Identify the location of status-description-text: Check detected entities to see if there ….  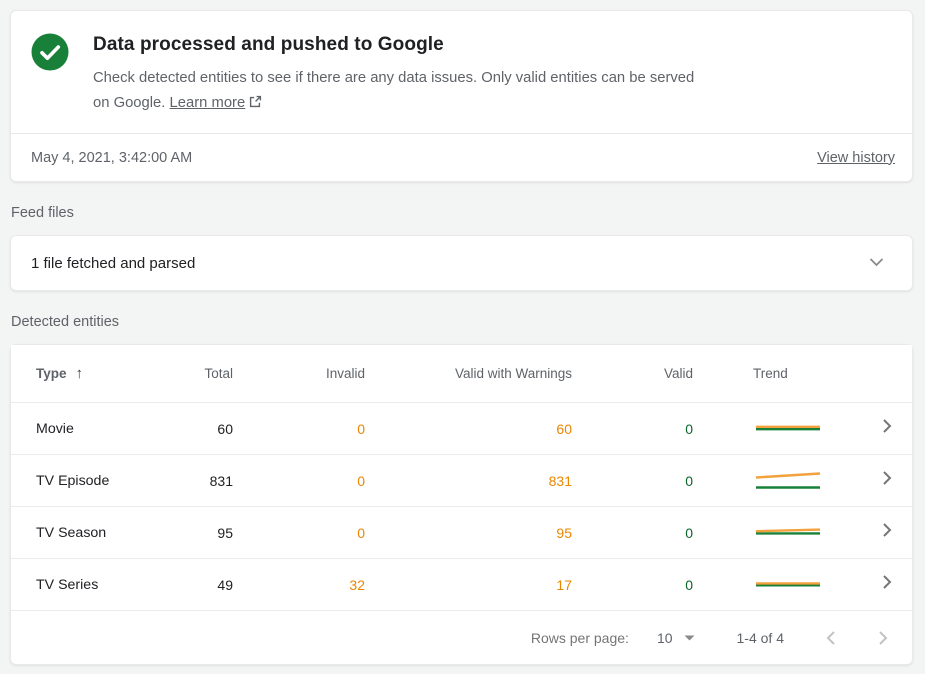
(394, 90).